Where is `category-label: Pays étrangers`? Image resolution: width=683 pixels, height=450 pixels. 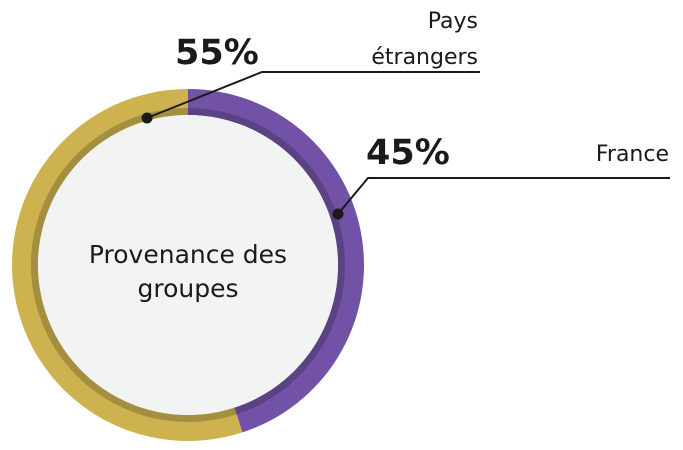
category-label: Pays étrangers is located at coordinates (424, 39).